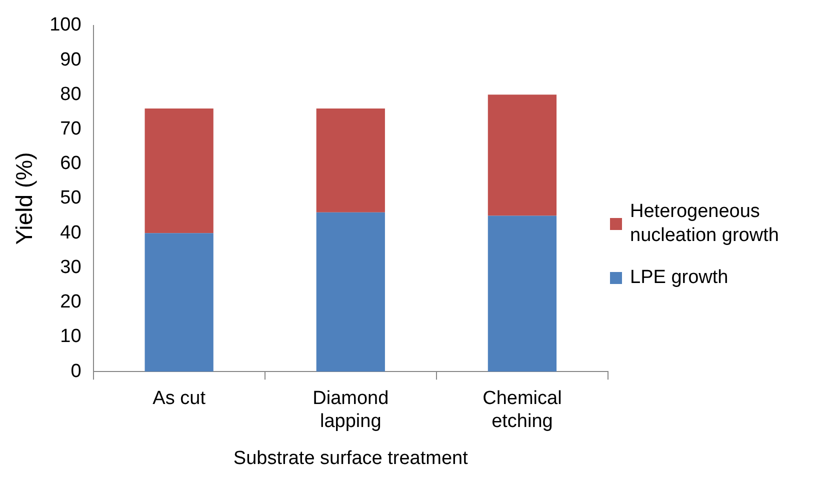 The width and height of the screenshot is (820, 484). I want to click on legend-label: Heterogeneous nucleation growth, so click(705, 224).